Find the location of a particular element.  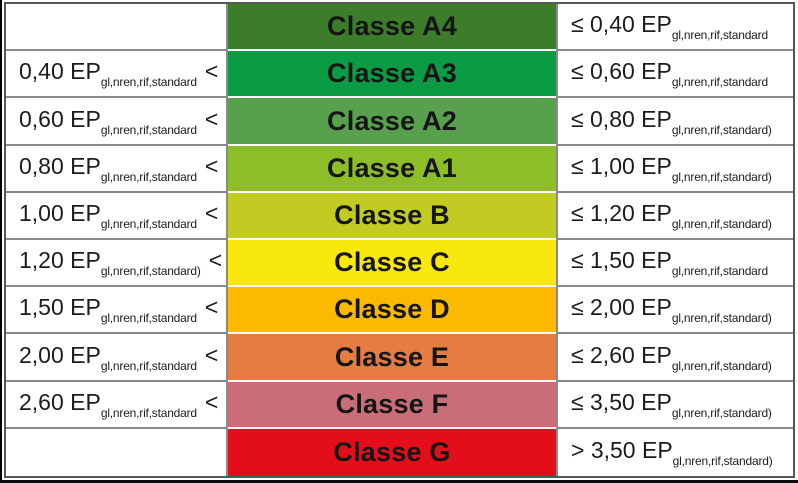

upper-bound-cell: > 3,50 EPgl,nren,rif,standard) is located at coordinates (674, 452).